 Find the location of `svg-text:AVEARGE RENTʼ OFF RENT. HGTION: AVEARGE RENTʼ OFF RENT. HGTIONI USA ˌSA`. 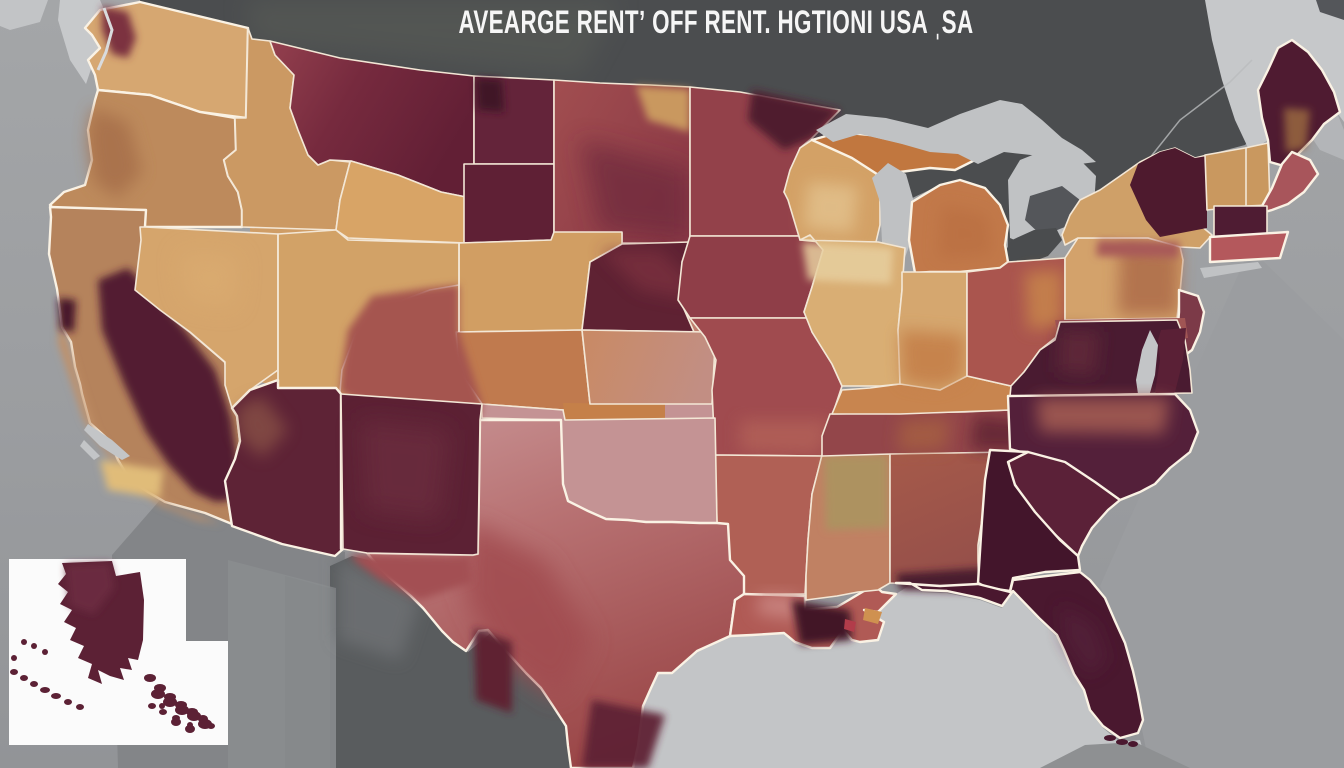

svg-text:AVEARGE RENTʼ OFF RENT. HGTION: AVEARGE RENTʼ OFF RENT. HGTIONI USA ˌSA is located at coordinates (716, 22).